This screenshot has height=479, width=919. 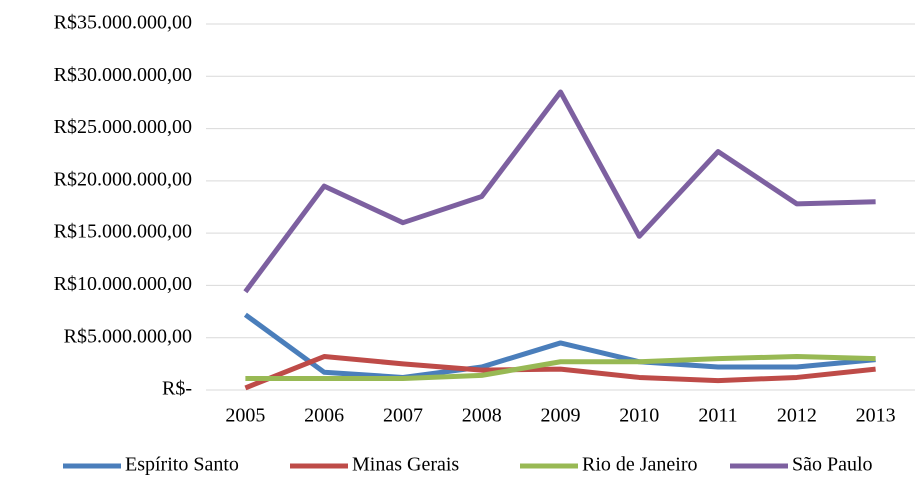 I want to click on x-tick-label: 2007, so click(x=403, y=416).